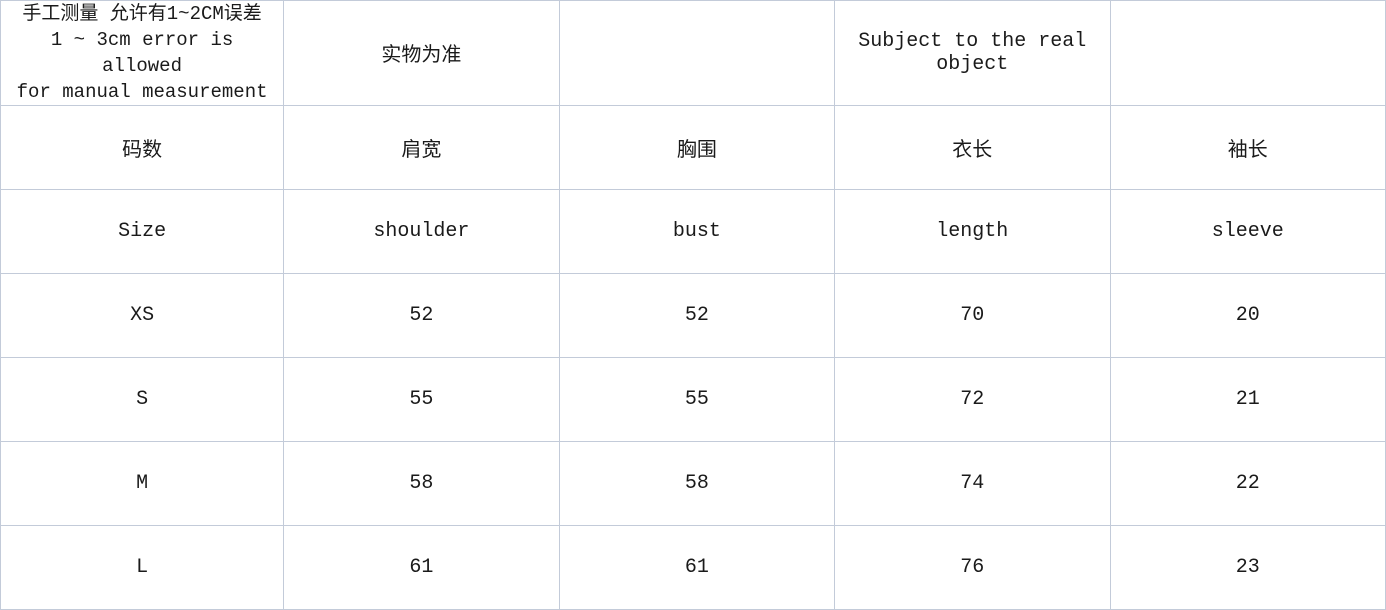  I want to click on size-row-m: M 58 58 74 22, so click(693, 483).